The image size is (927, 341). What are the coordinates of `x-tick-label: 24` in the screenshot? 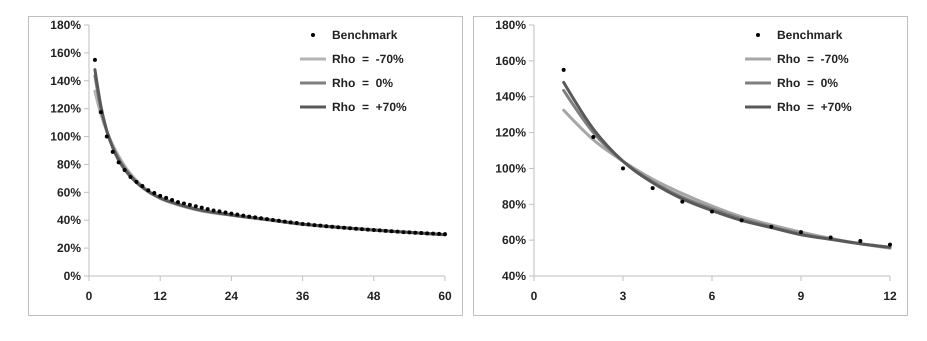 It's located at (231, 296).